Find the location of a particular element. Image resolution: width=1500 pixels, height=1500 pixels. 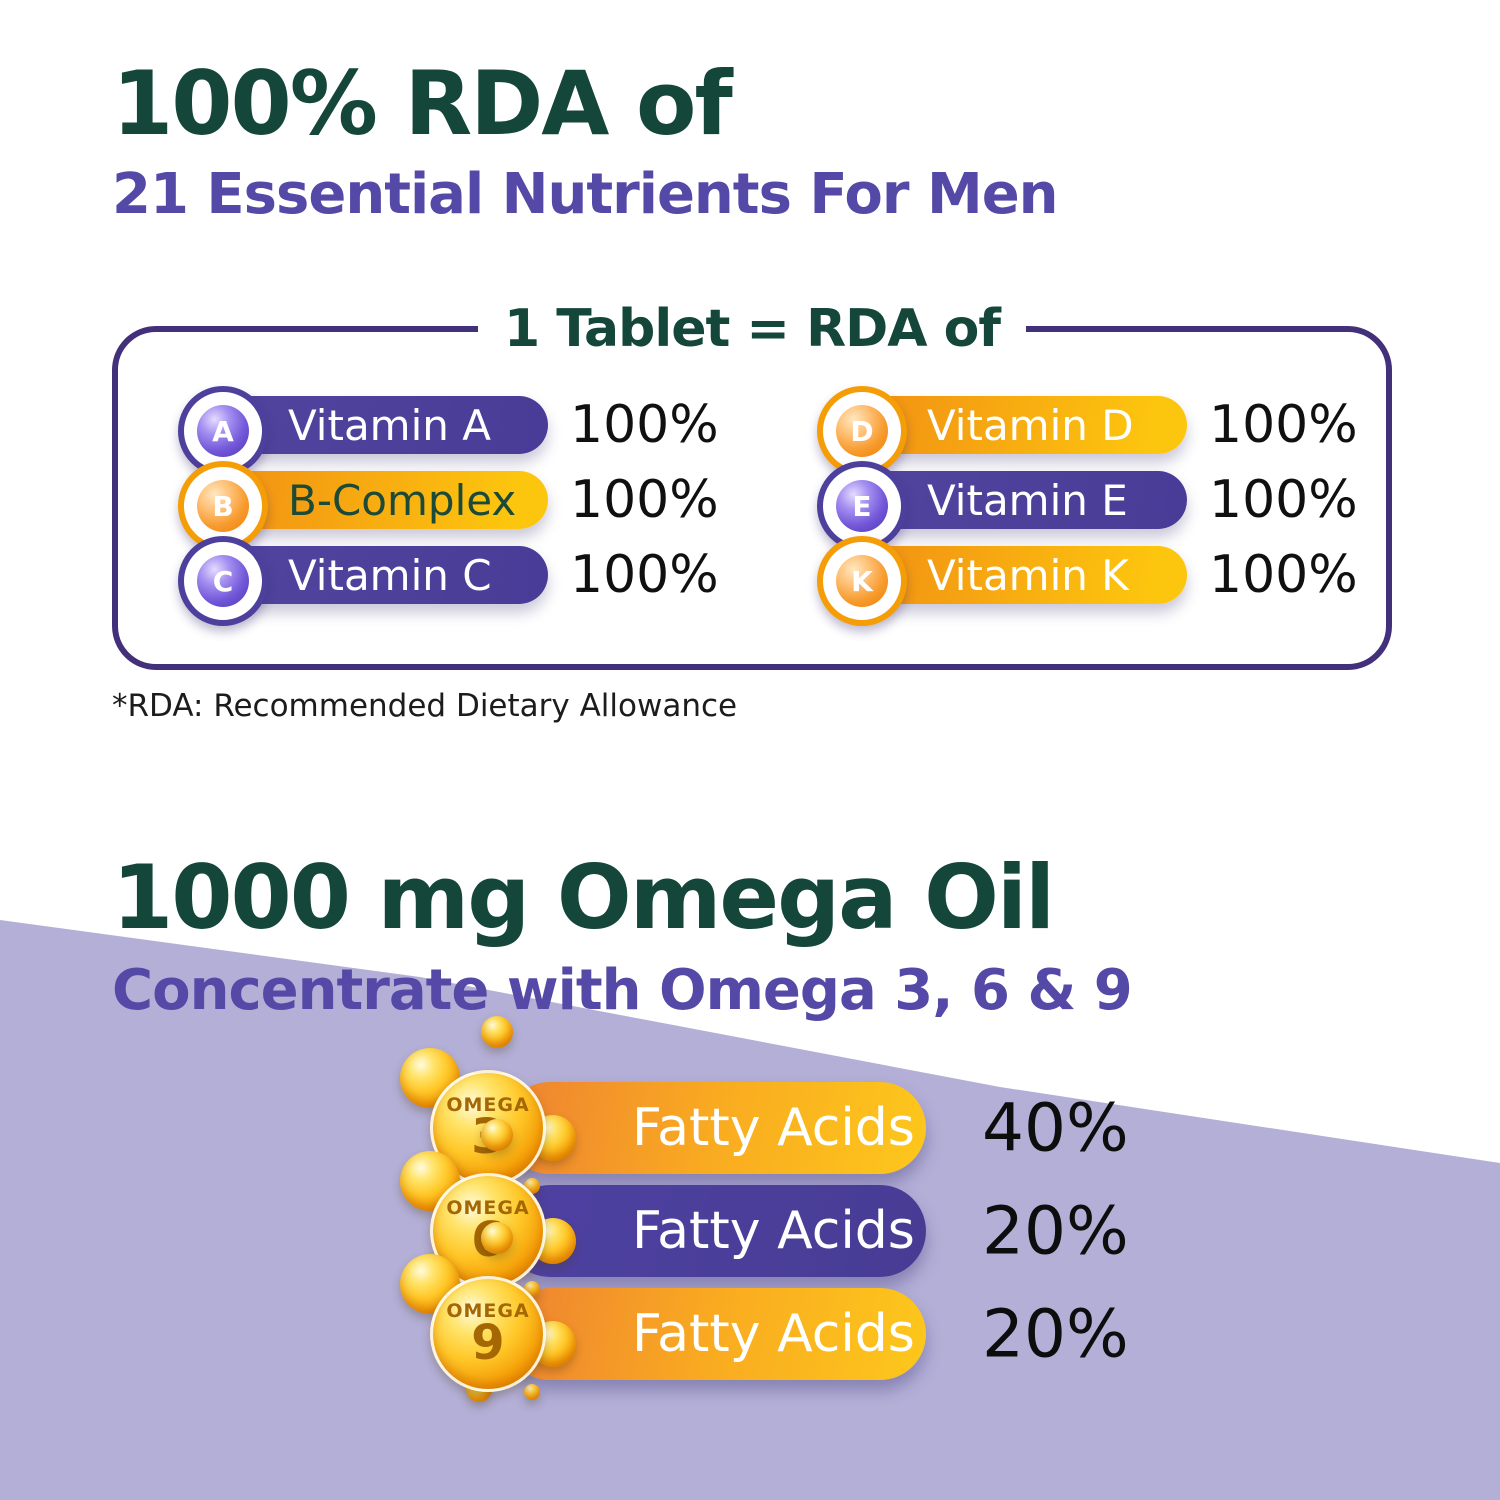

bottom-subtitle: Concentrate with Omega 3, 6 & 9 is located at coordinates (622, 990).